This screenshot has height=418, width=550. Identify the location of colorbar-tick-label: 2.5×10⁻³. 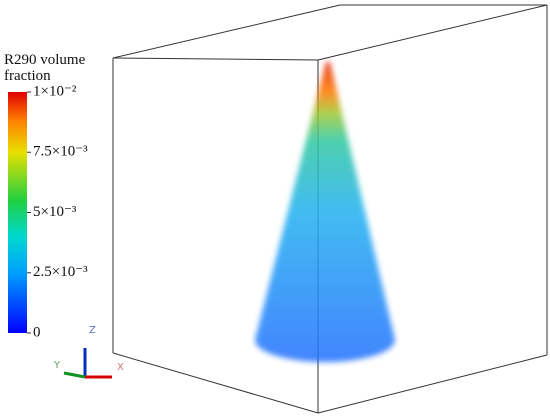
(60, 272).